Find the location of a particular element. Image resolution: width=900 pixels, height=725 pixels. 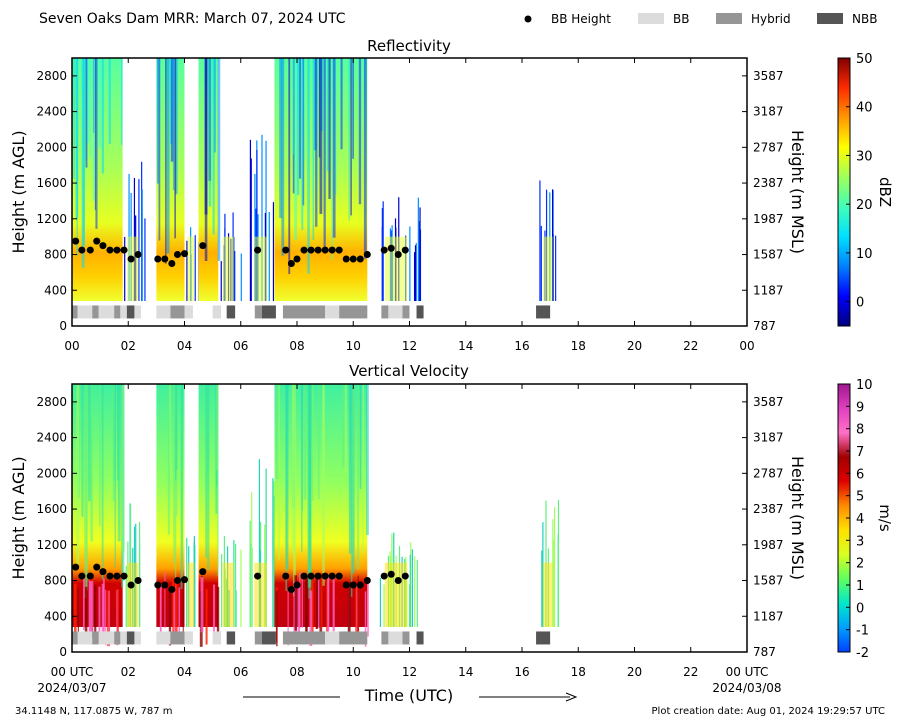

x-tick-label: 00 is located at coordinates (71, 346).